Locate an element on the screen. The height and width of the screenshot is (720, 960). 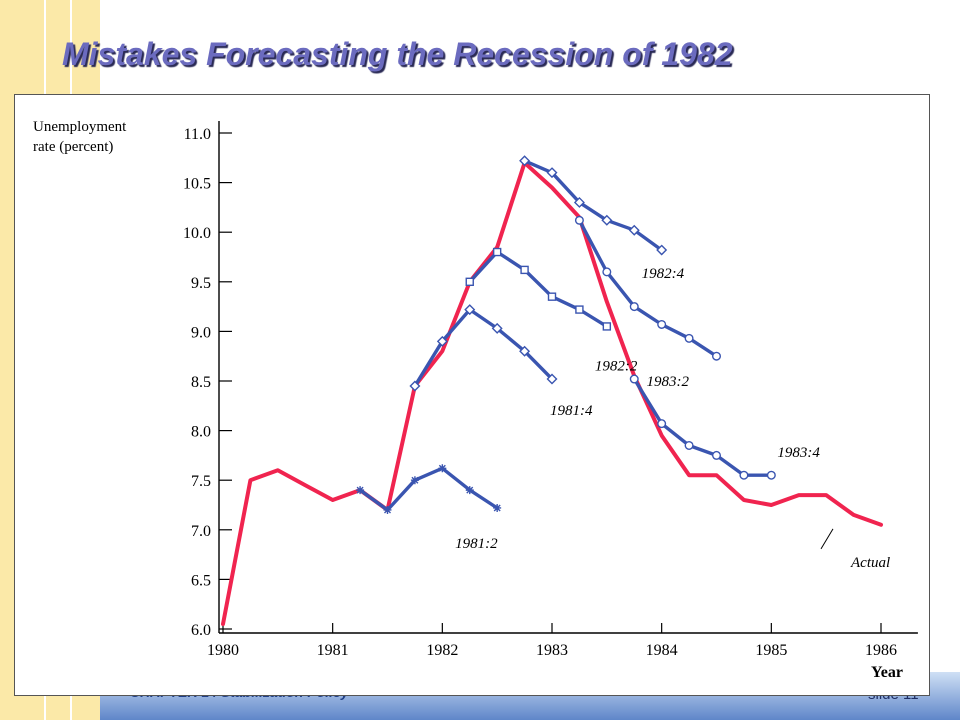
x-tick-label: 1982 is located at coordinates (442, 650).